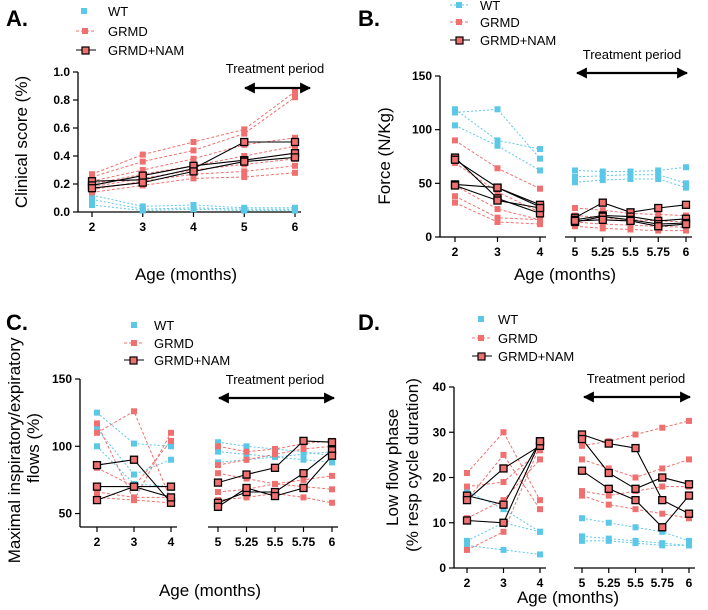 The image size is (708, 610). Describe the element at coordinates (422, 130) in the screenshot. I see `panel-b-y-tick-label: 100` at that location.